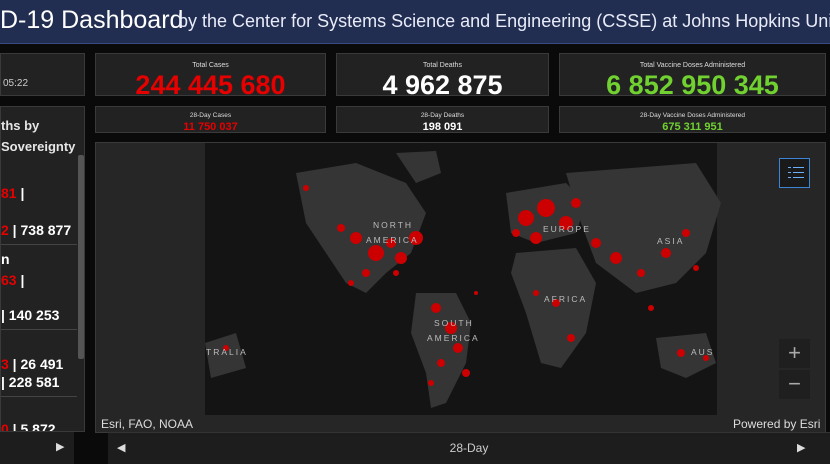 Image resolution: width=830 pixels, height=464 pixels. What do you see at coordinates (5, 426) in the screenshot?
I see `list-item-red: 0` at bounding box center [5, 426].